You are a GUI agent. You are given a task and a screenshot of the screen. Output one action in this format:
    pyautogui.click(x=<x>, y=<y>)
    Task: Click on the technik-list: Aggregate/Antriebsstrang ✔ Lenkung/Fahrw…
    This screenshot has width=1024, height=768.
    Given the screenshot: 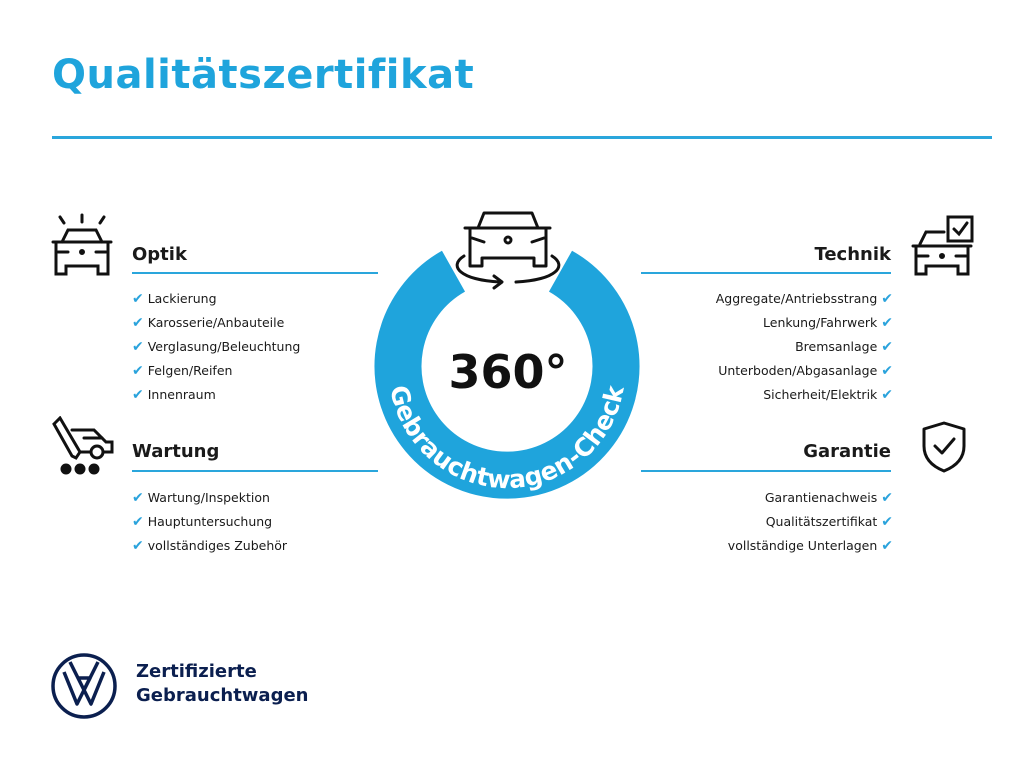 What is the action you would take?
    pyautogui.click(x=804, y=347)
    